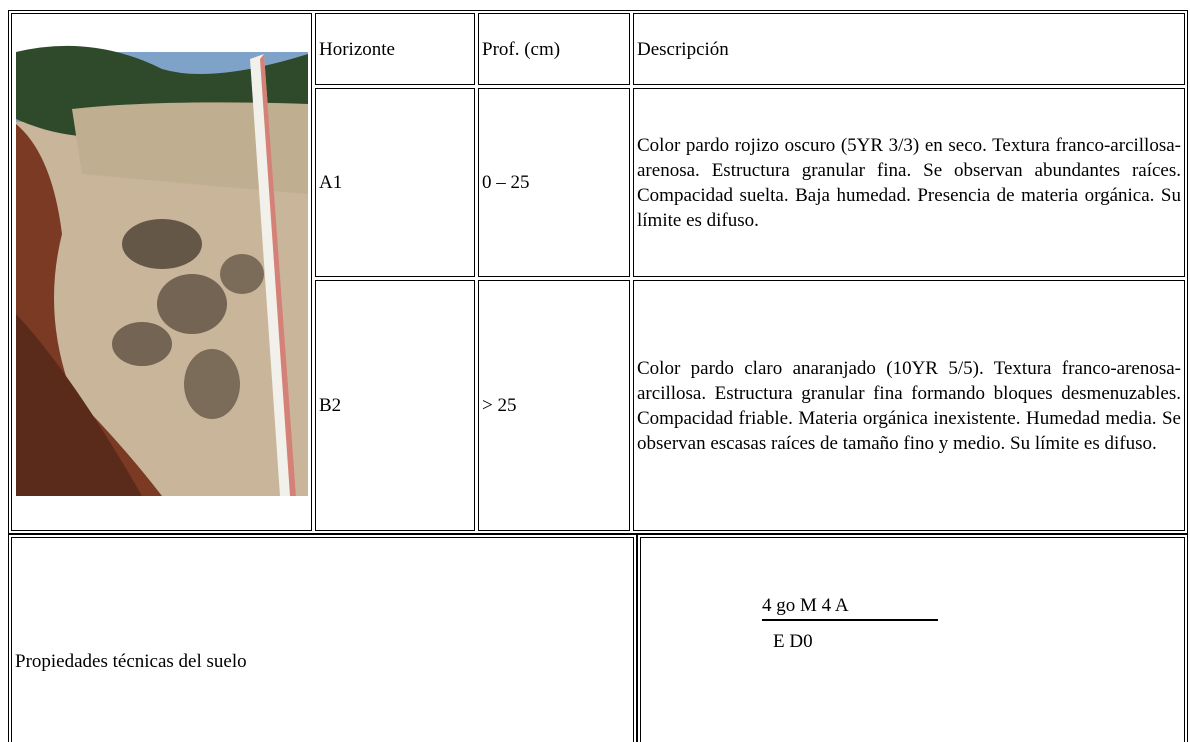  I want to click on horizon: A1, so click(395, 182).